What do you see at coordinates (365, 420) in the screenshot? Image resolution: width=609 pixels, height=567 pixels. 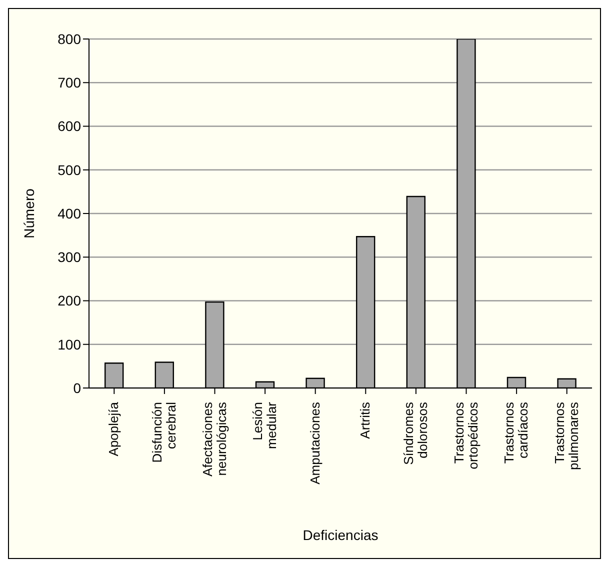 I see `x-tick-label: Artritis` at bounding box center [365, 420].